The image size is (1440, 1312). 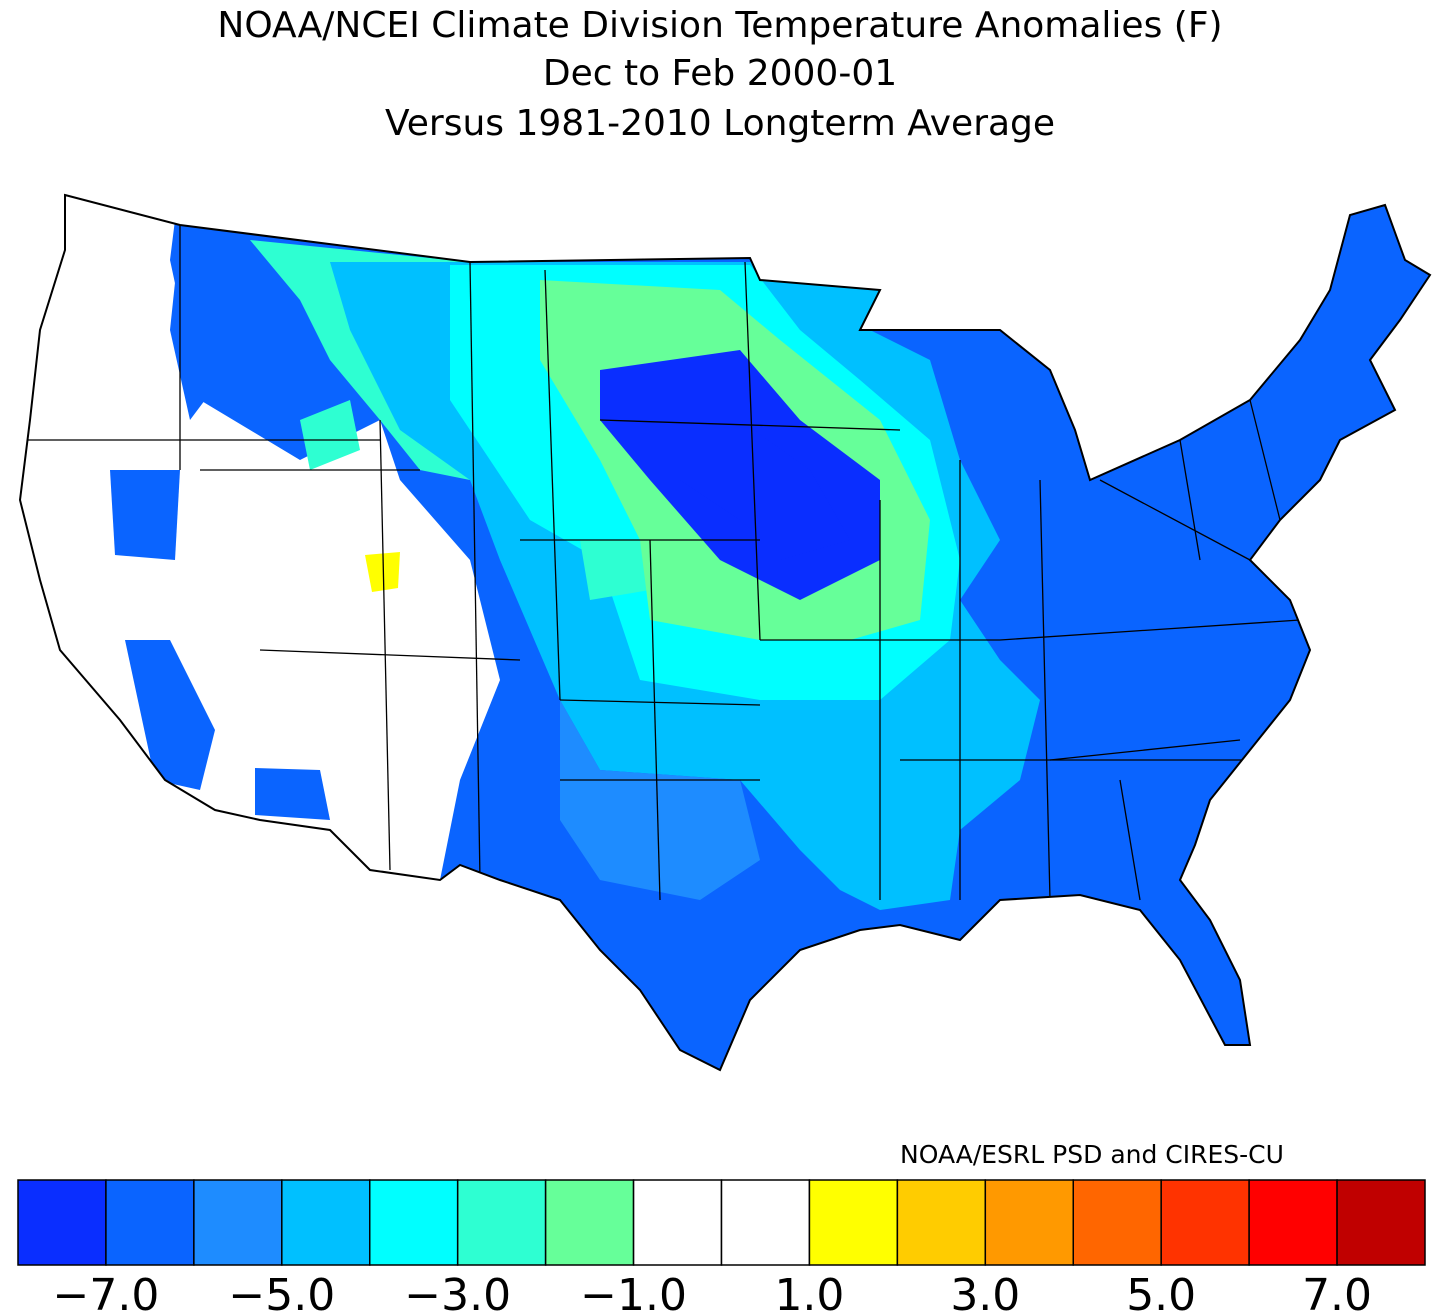 What do you see at coordinates (985, 1291) in the screenshot?
I see `legend-tick-label: 3.0` at bounding box center [985, 1291].